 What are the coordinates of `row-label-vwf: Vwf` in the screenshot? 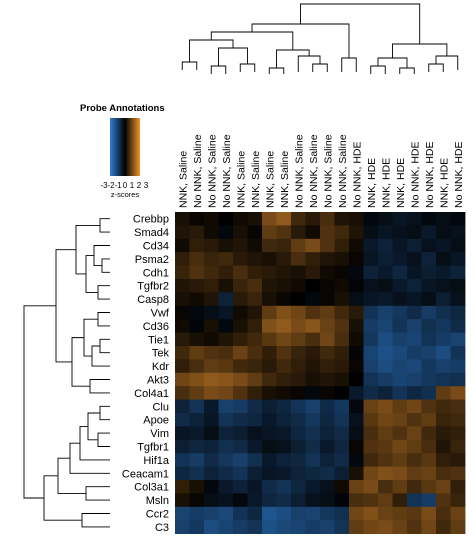 It's located at (160, 314).